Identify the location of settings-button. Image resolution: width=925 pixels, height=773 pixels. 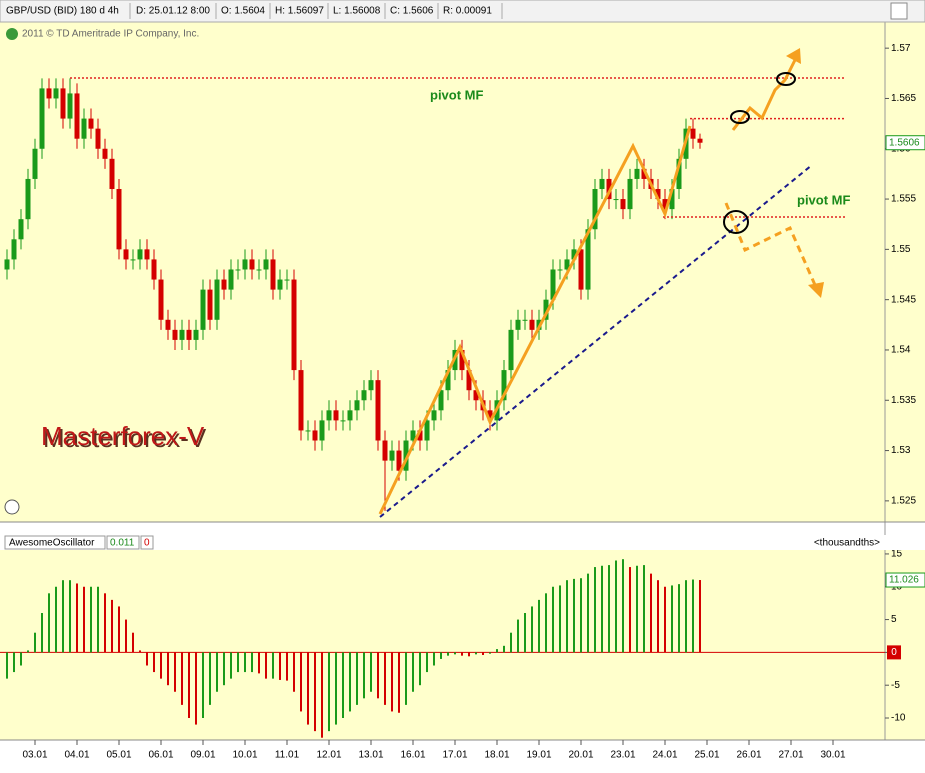
(899, 11).